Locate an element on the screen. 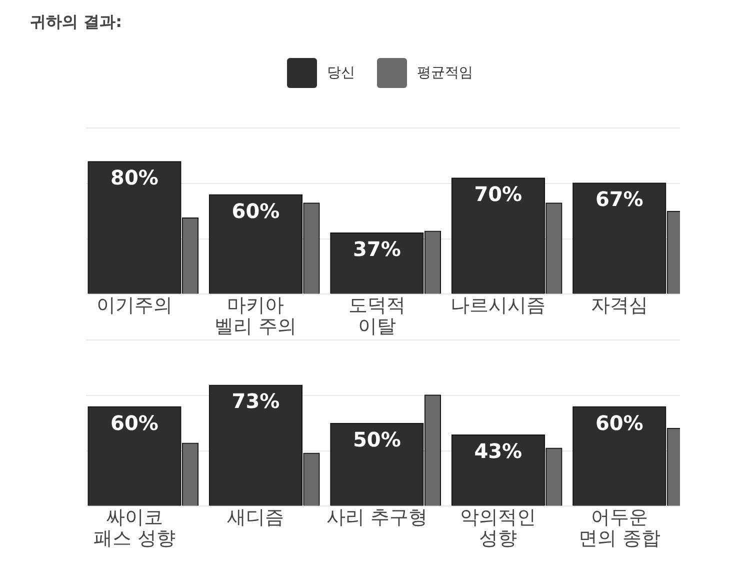 This screenshot has width=754, height=587. data-label: 80% is located at coordinates (134, 178).